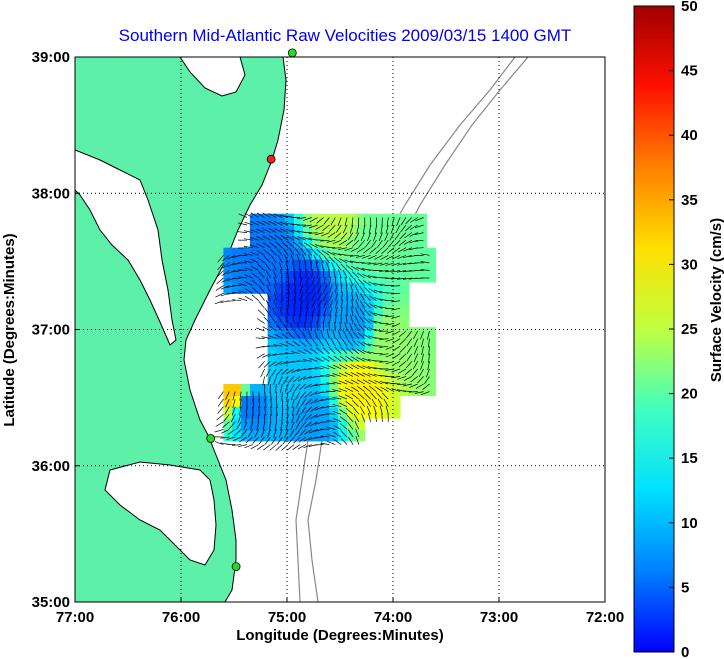 The image size is (724, 659). What do you see at coordinates (75, 617) in the screenshot?
I see `x-tick-label: 77:00` at bounding box center [75, 617].